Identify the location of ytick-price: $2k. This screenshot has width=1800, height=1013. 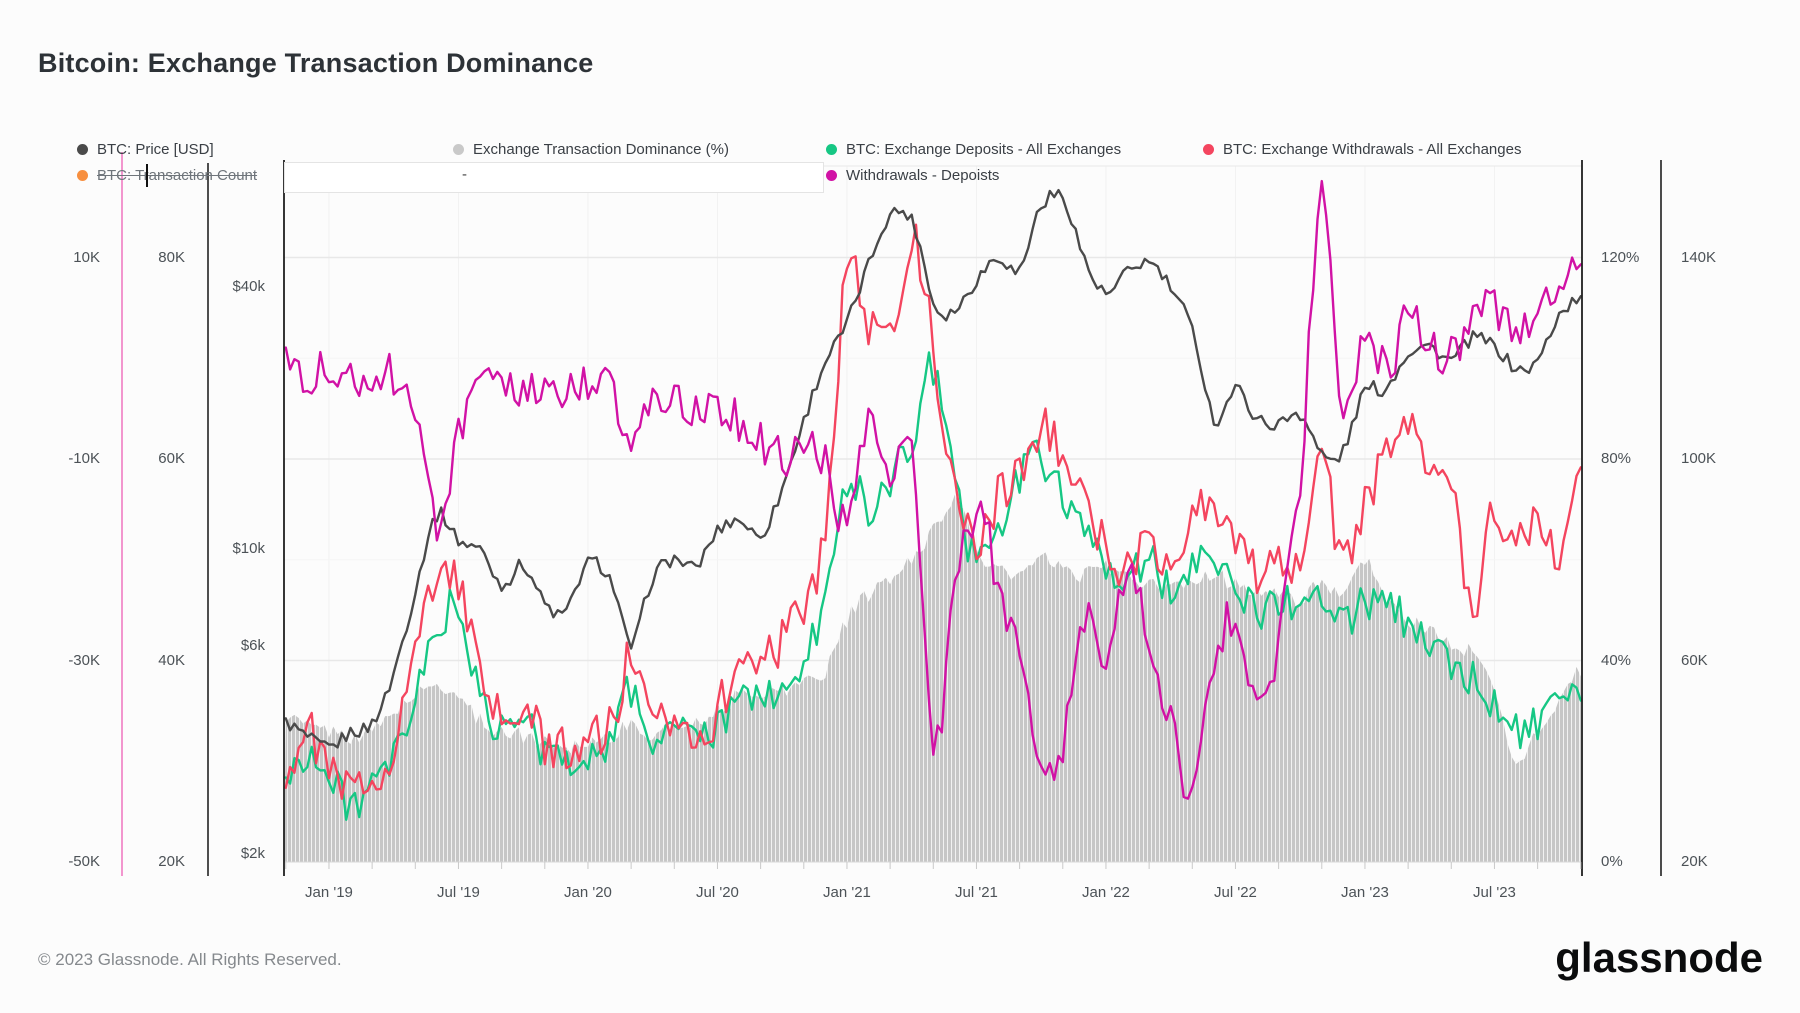
(252, 853).